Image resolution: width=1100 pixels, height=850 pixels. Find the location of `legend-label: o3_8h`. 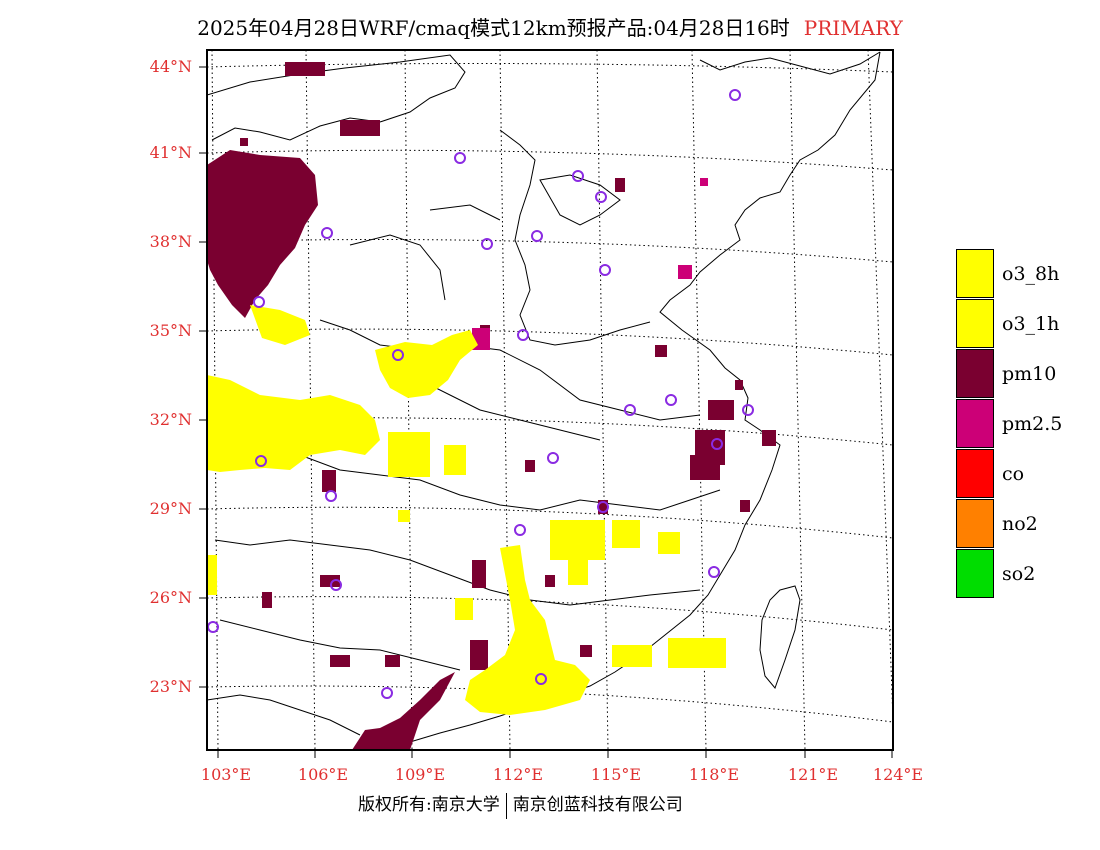

legend-label: o3_8h is located at coordinates (1031, 274).